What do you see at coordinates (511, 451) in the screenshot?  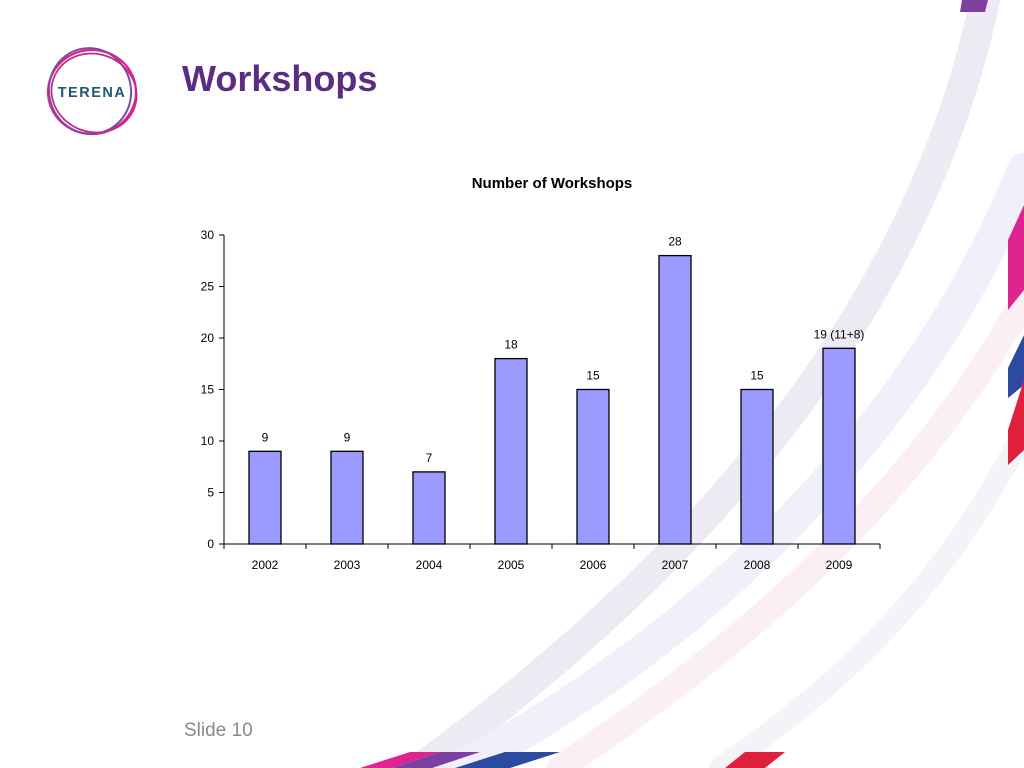 I see `bar-2005` at bounding box center [511, 451].